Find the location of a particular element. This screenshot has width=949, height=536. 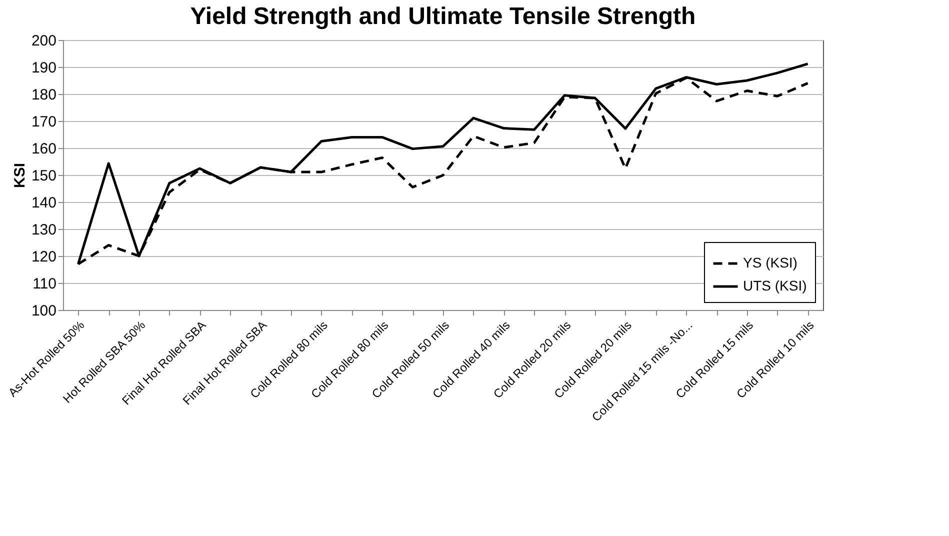

chart-title: Yield Strength and Ultimate Tensile Strength is located at coordinates (443, 16).